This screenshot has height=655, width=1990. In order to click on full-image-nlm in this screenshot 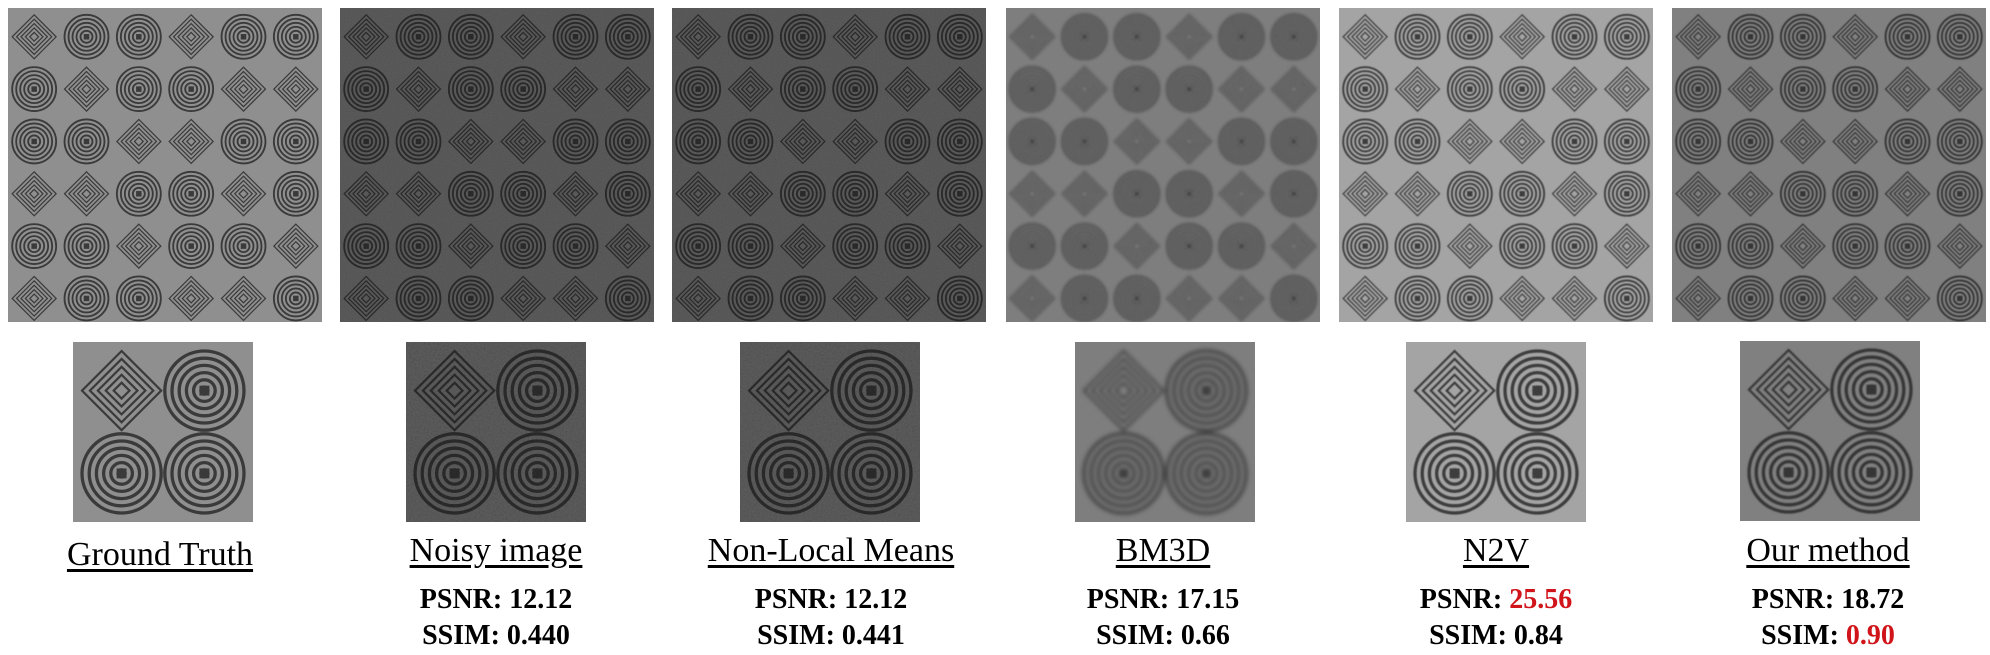, I will do `click(829, 165)`.